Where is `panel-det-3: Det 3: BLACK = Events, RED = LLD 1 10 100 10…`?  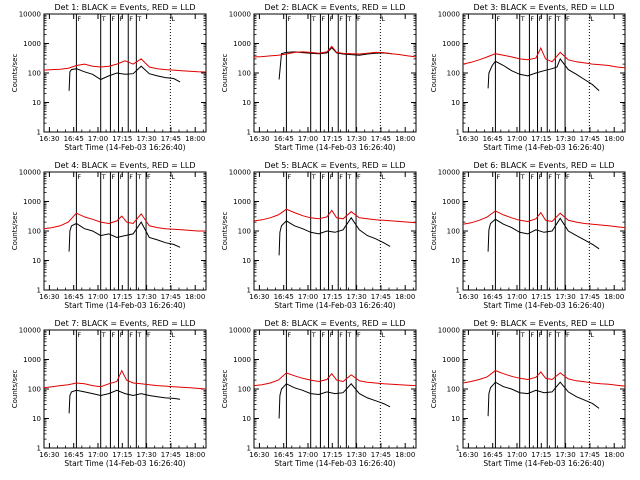
panel-det-3: Det 3: BLACK = Events, RED = LLD 1 10 100 10… is located at coordinates (528, 77).